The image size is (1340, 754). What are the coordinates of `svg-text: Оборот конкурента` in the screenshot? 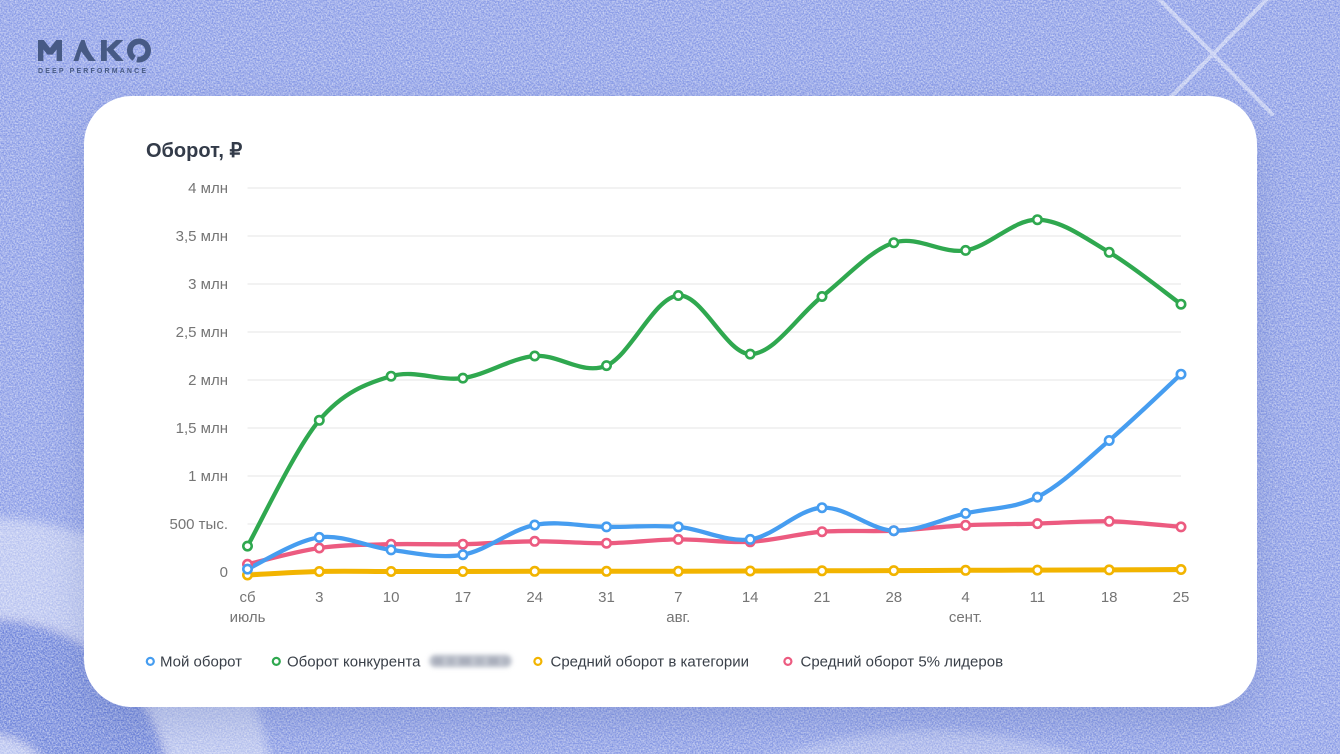 It's located at (354, 662).